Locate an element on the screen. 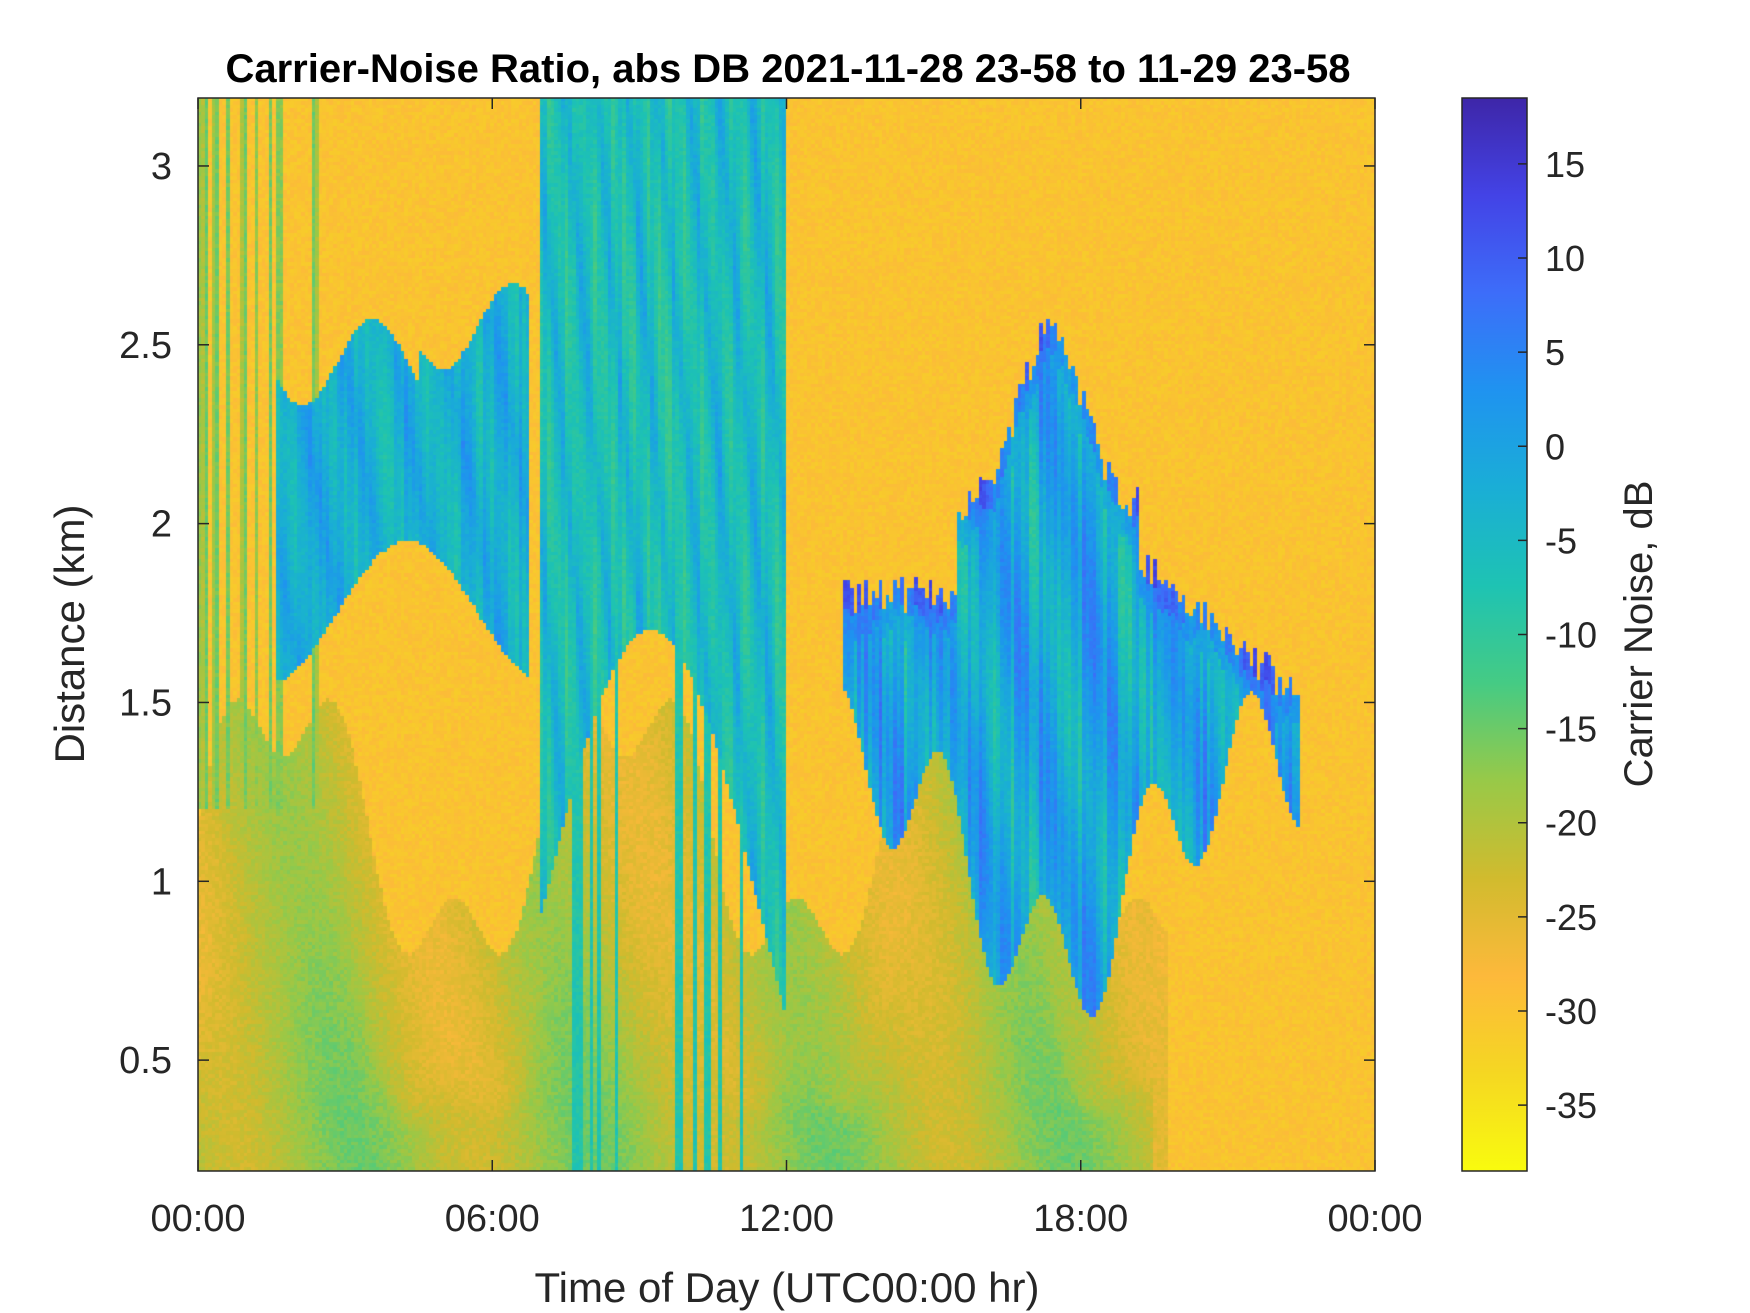  colorbar-tick-label: -10 is located at coordinates (1571, 635).